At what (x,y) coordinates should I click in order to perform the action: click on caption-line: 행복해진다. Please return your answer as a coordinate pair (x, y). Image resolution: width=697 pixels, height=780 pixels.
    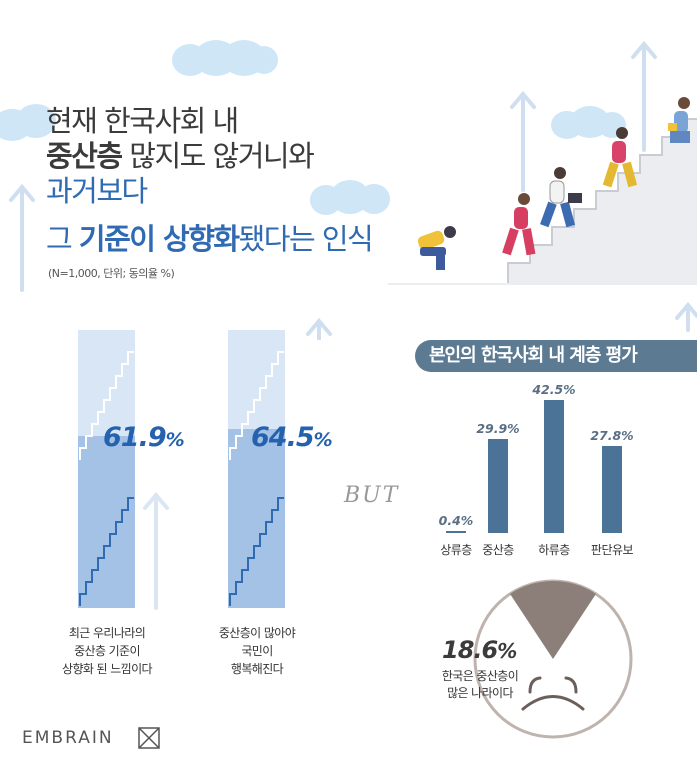
    Looking at the image, I should click on (257, 669).